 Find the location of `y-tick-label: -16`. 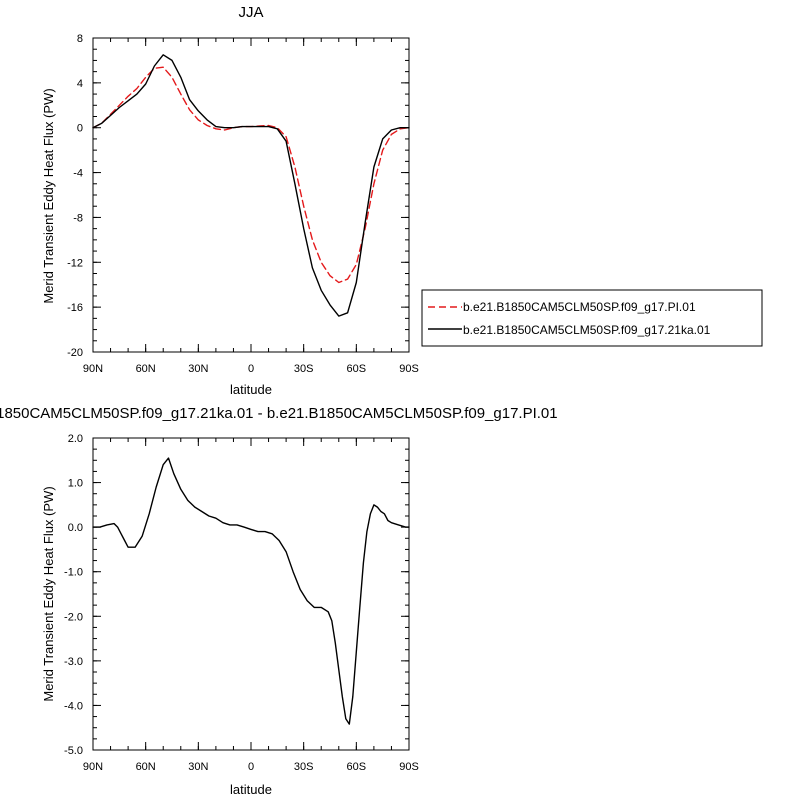

y-tick-label: -16 is located at coordinates (75, 308).